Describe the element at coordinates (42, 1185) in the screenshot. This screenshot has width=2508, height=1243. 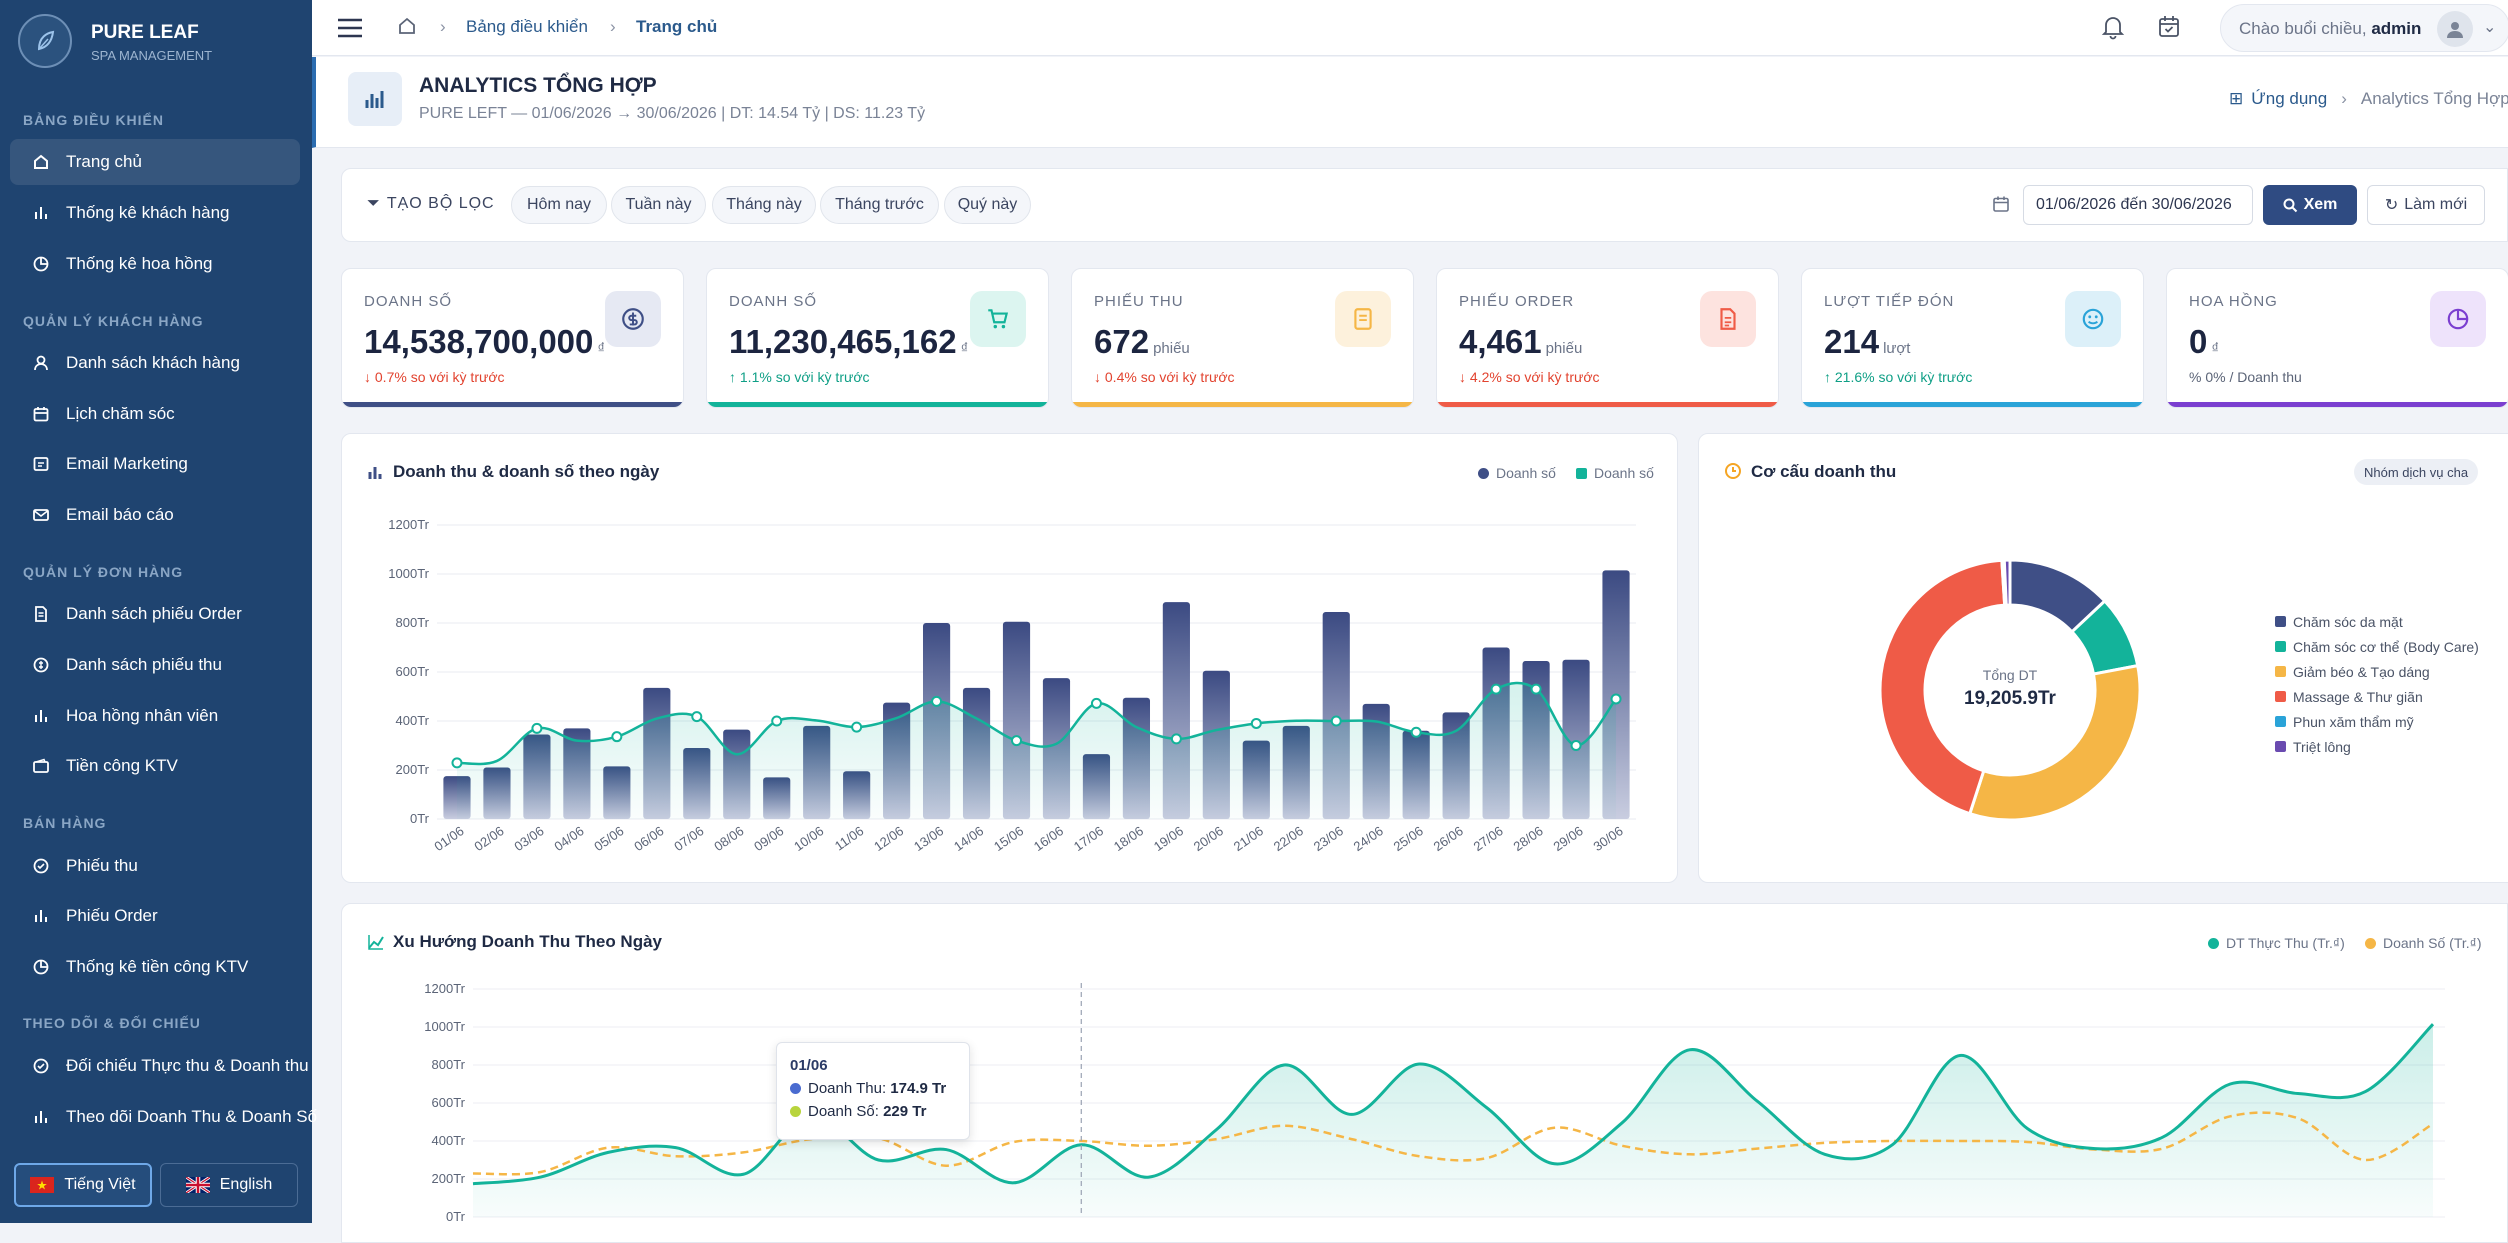
I see `vietnam-flag-icon` at that location.